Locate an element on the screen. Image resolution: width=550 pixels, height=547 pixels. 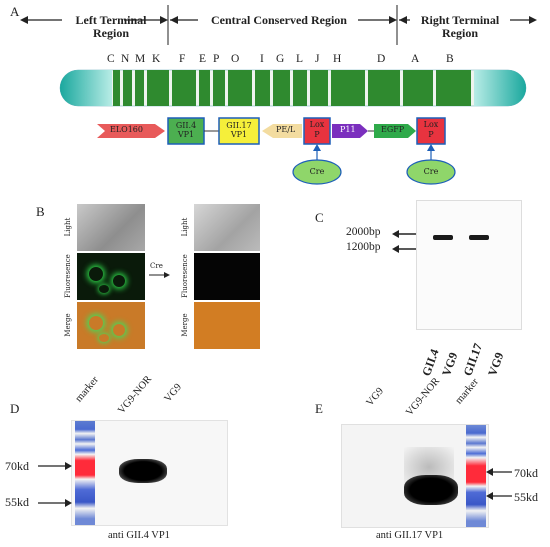
cre-label-2: Cre is located at coordinates (431, 171).